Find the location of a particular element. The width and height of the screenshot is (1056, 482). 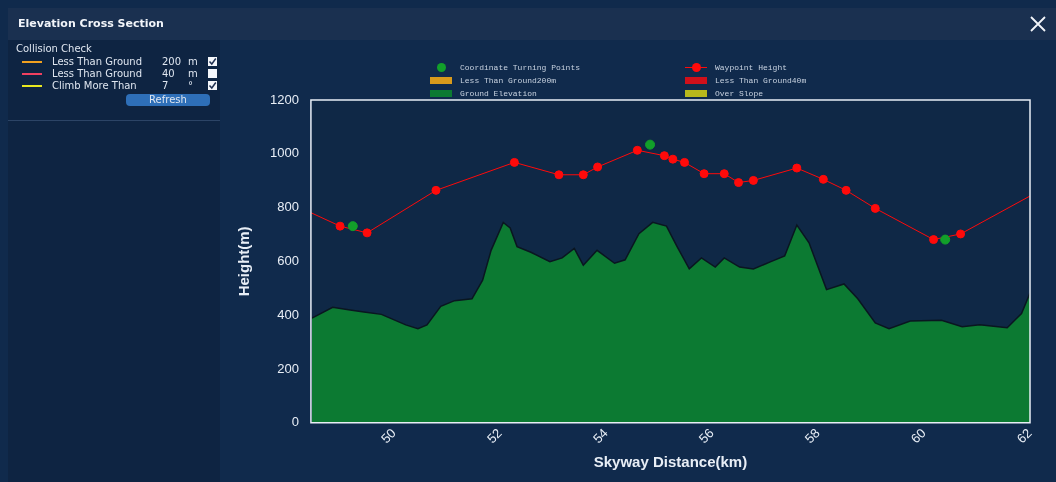

x-tick-label: 50 is located at coordinates (388, 436).